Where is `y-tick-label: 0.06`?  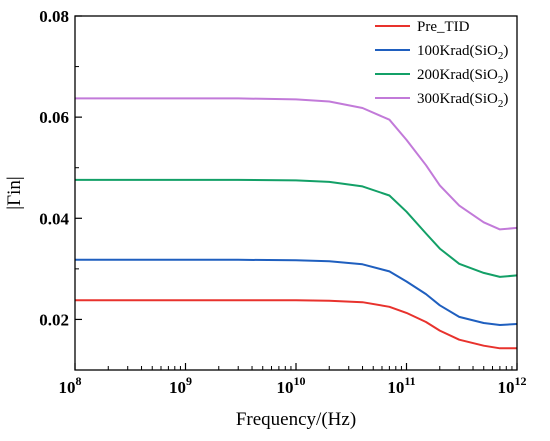 y-tick-label: 0.06 is located at coordinates (54, 117).